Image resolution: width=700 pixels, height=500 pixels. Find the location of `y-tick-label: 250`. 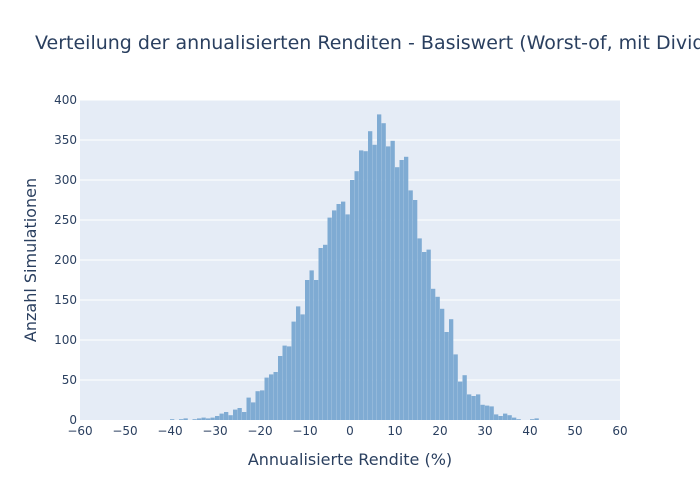

y-tick-label: 250 is located at coordinates (65, 220).